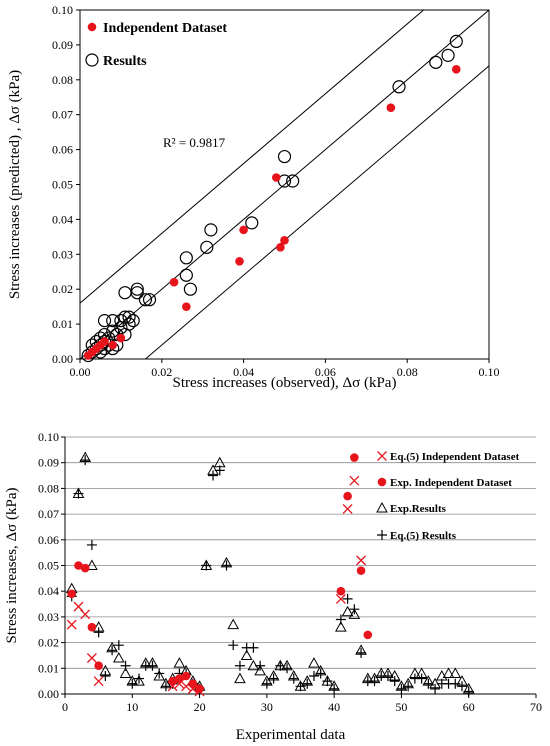 The image size is (550, 746). Describe the element at coordinates (401, 707) in the screenshot. I see `x-tick-label: 50` at that location.